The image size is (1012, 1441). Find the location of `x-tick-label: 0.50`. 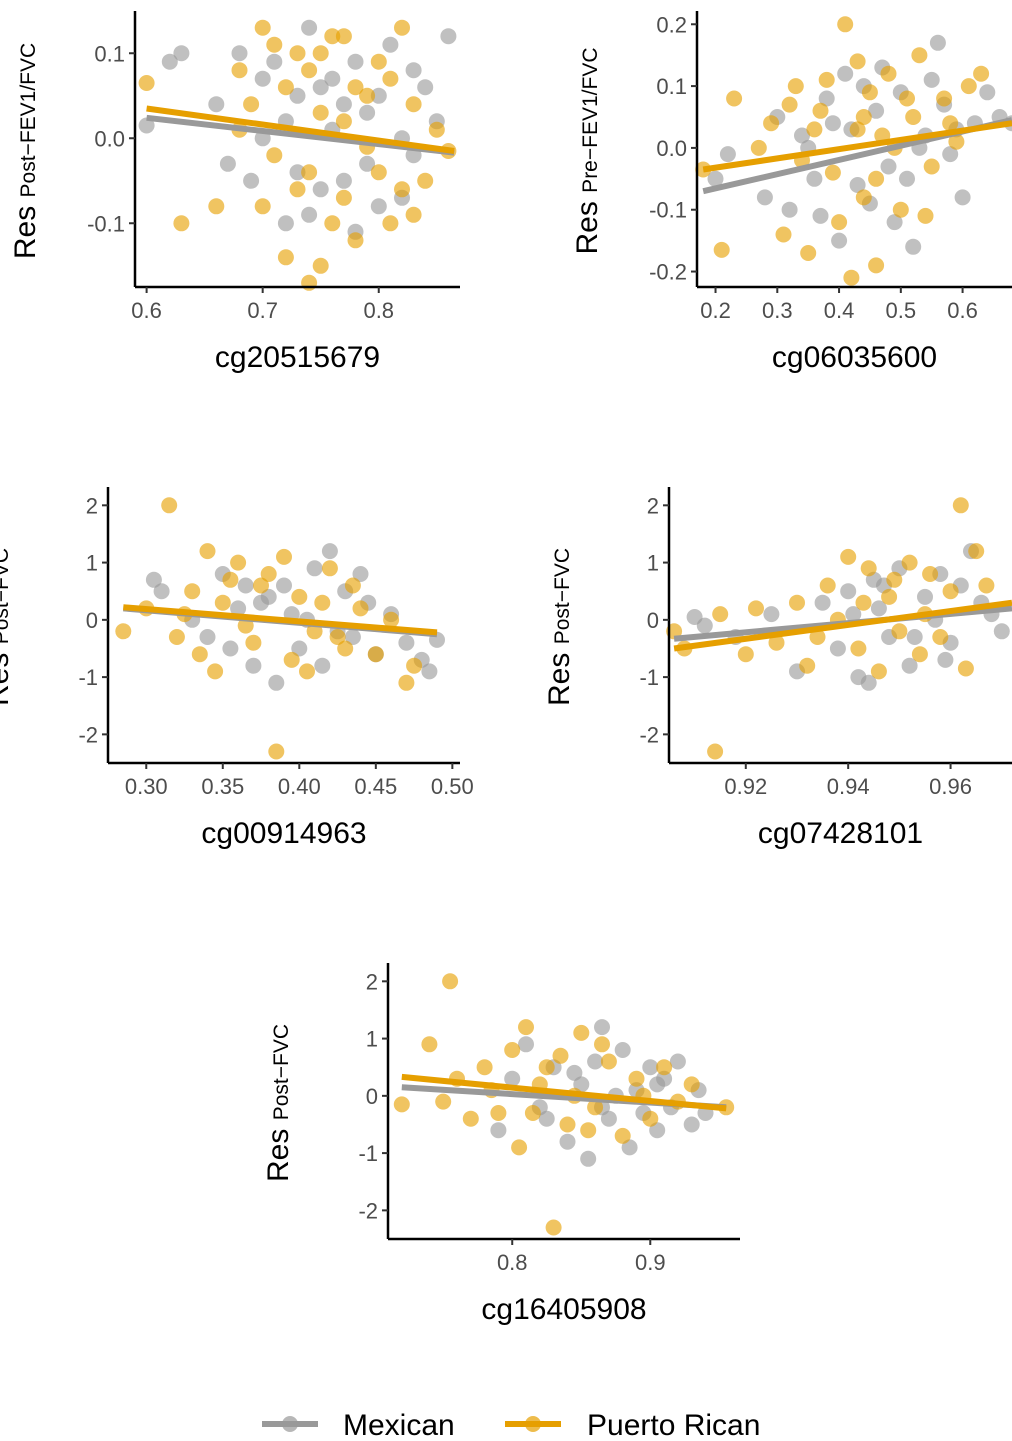

x-tick-label: 0.50 is located at coordinates (452, 786).